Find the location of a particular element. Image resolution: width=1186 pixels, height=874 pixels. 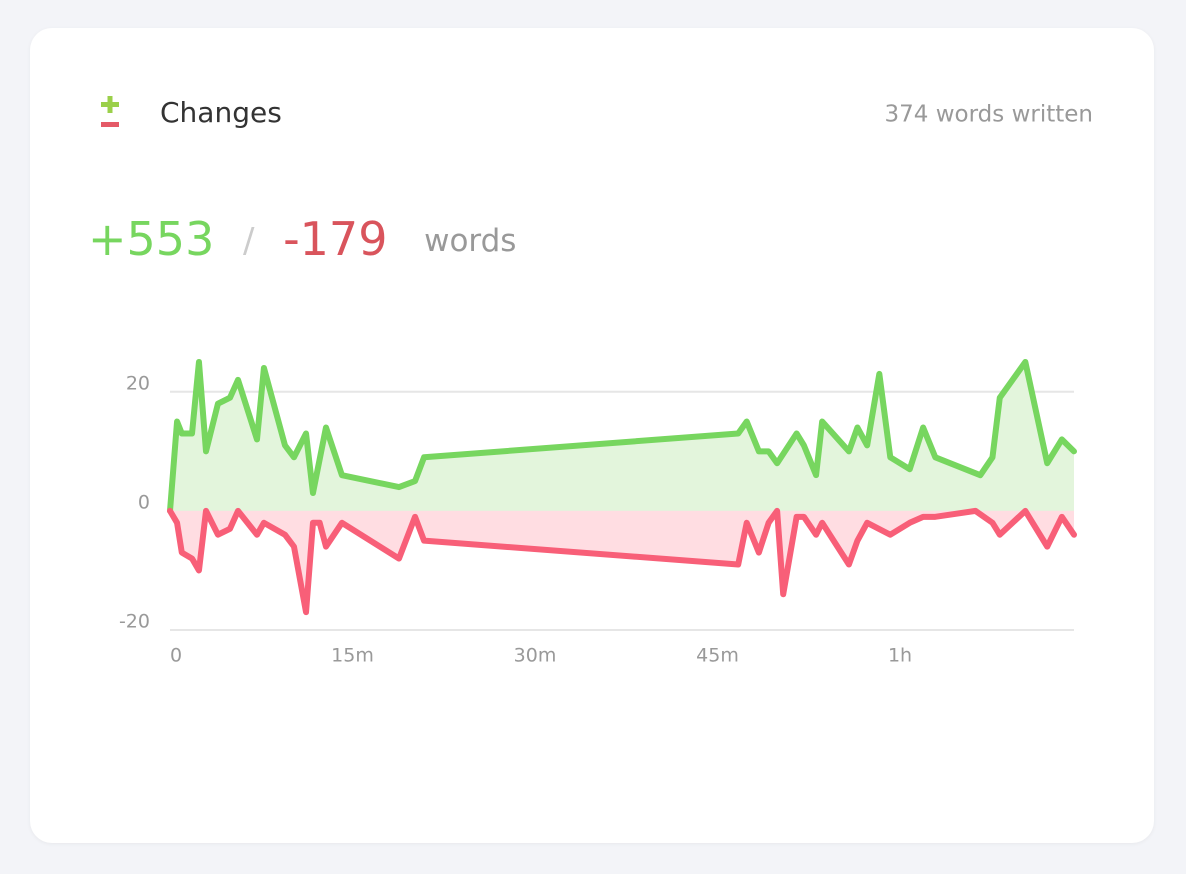

totals: +553 / -179 words is located at coordinates (302, 239).